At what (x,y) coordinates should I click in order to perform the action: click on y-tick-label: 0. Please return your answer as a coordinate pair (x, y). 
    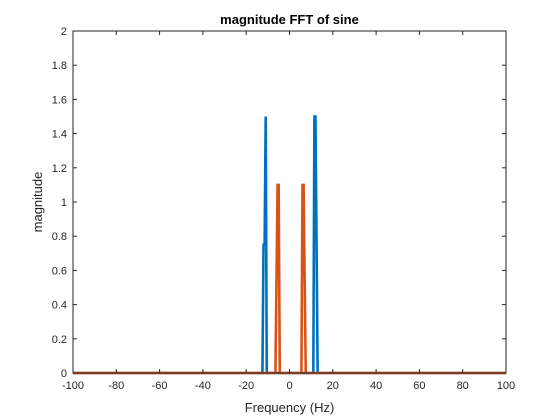
    Looking at the image, I should click on (64, 374).